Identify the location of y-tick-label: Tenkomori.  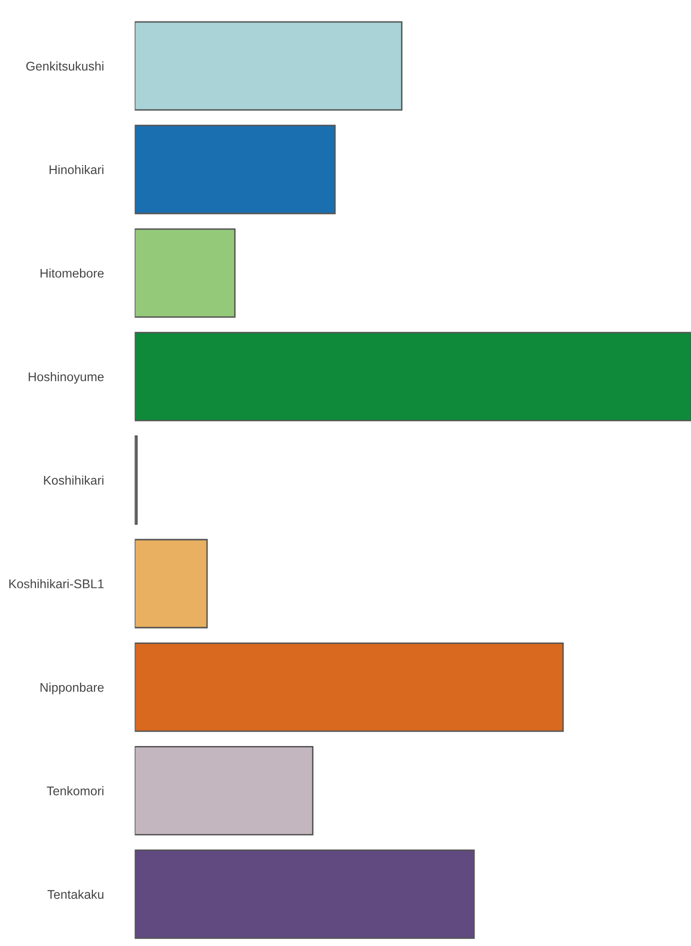
(75, 791).